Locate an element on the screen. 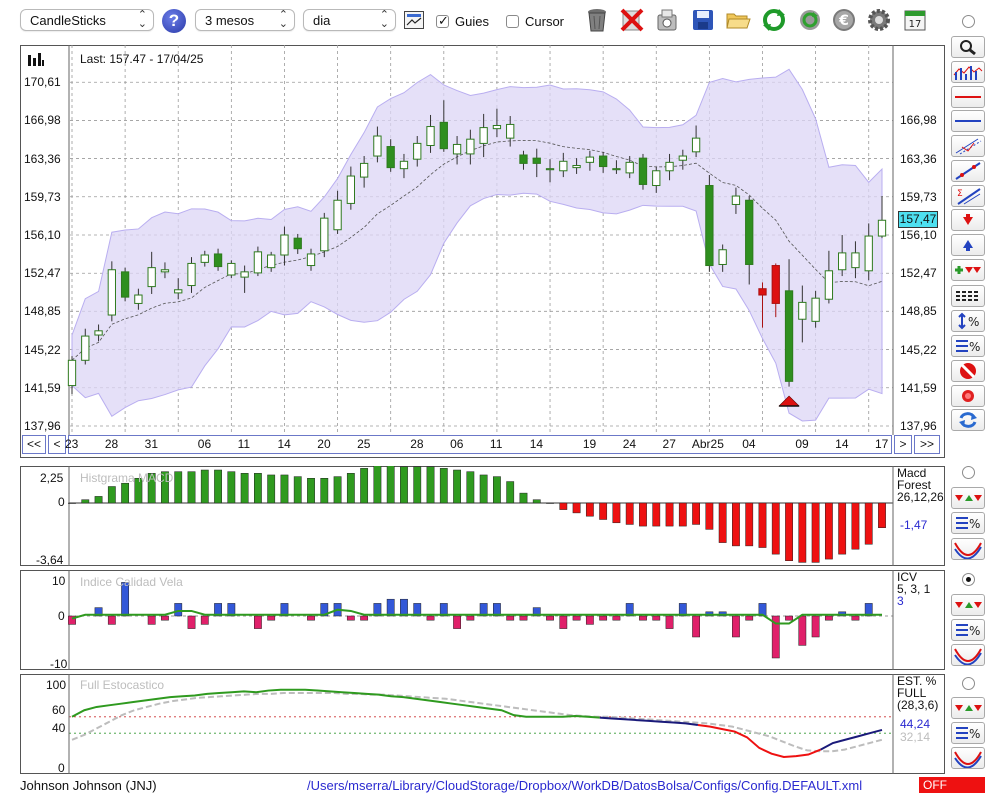 The height and width of the screenshot is (800, 1000). buy-arrow-button is located at coordinates (968, 245).